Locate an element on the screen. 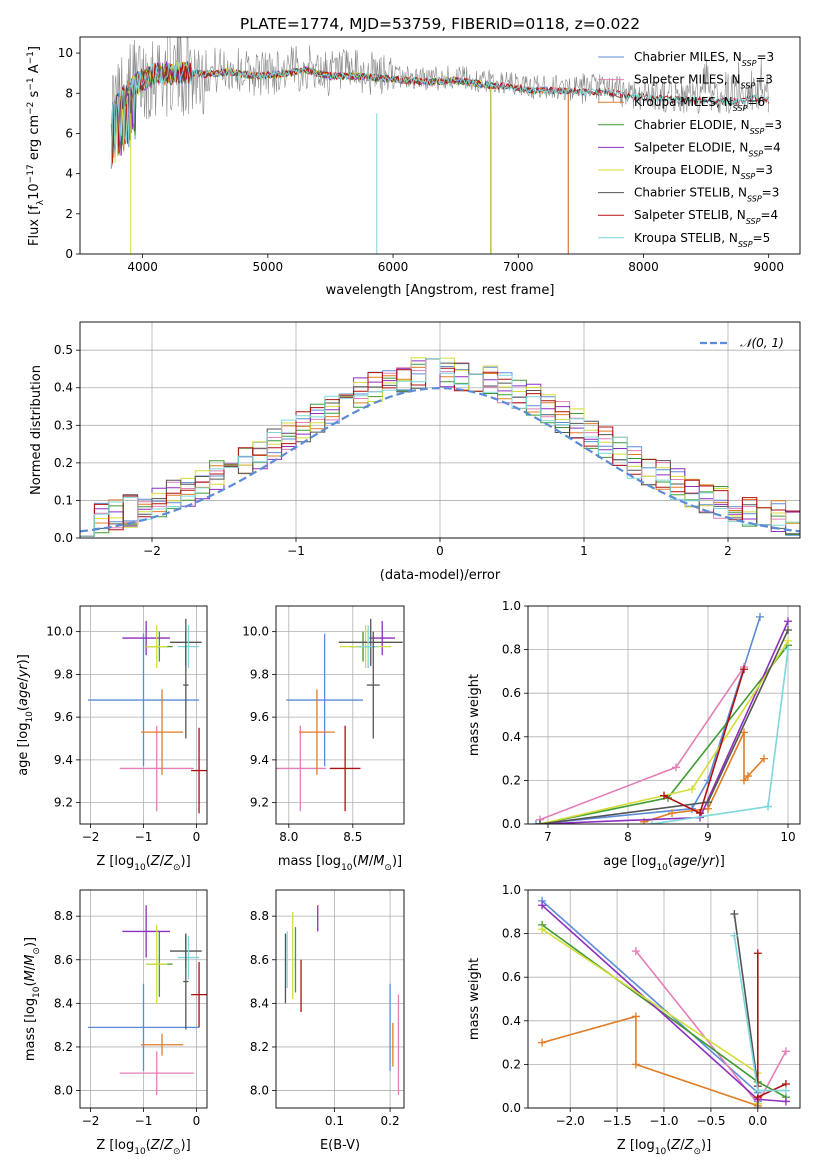 The width and height of the screenshot is (819, 1170). y-tick-label: 8.2 is located at coordinates (259, 1047).